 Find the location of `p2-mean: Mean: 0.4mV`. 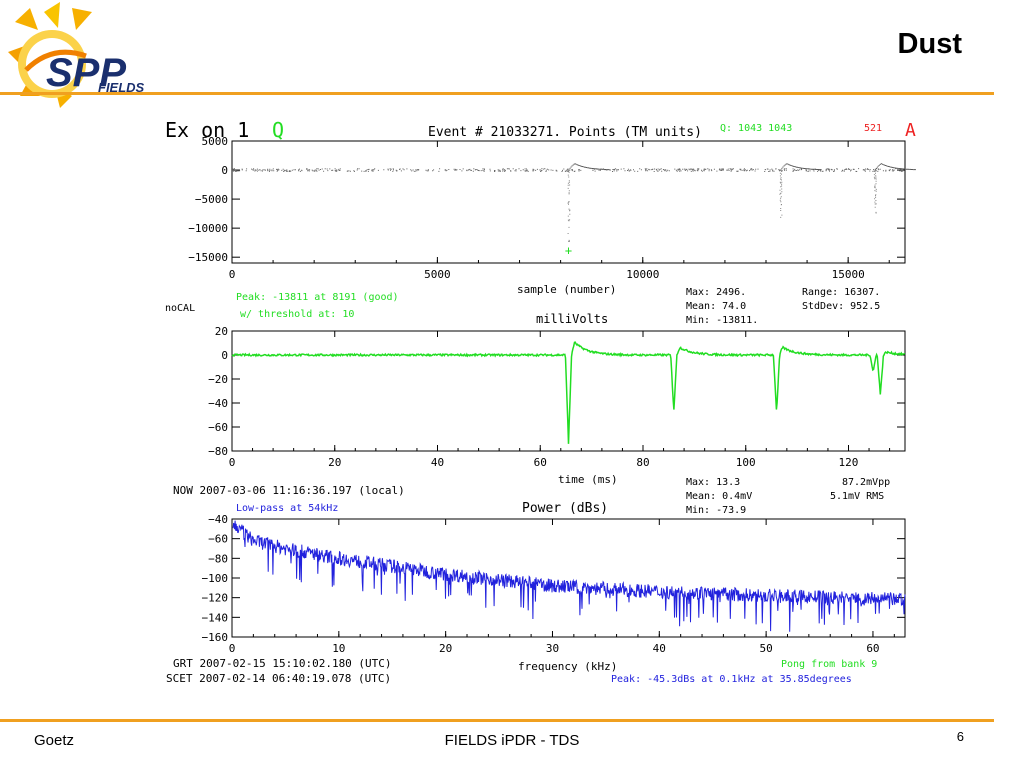

p2-mean: Mean: 0.4mV is located at coordinates (719, 496).